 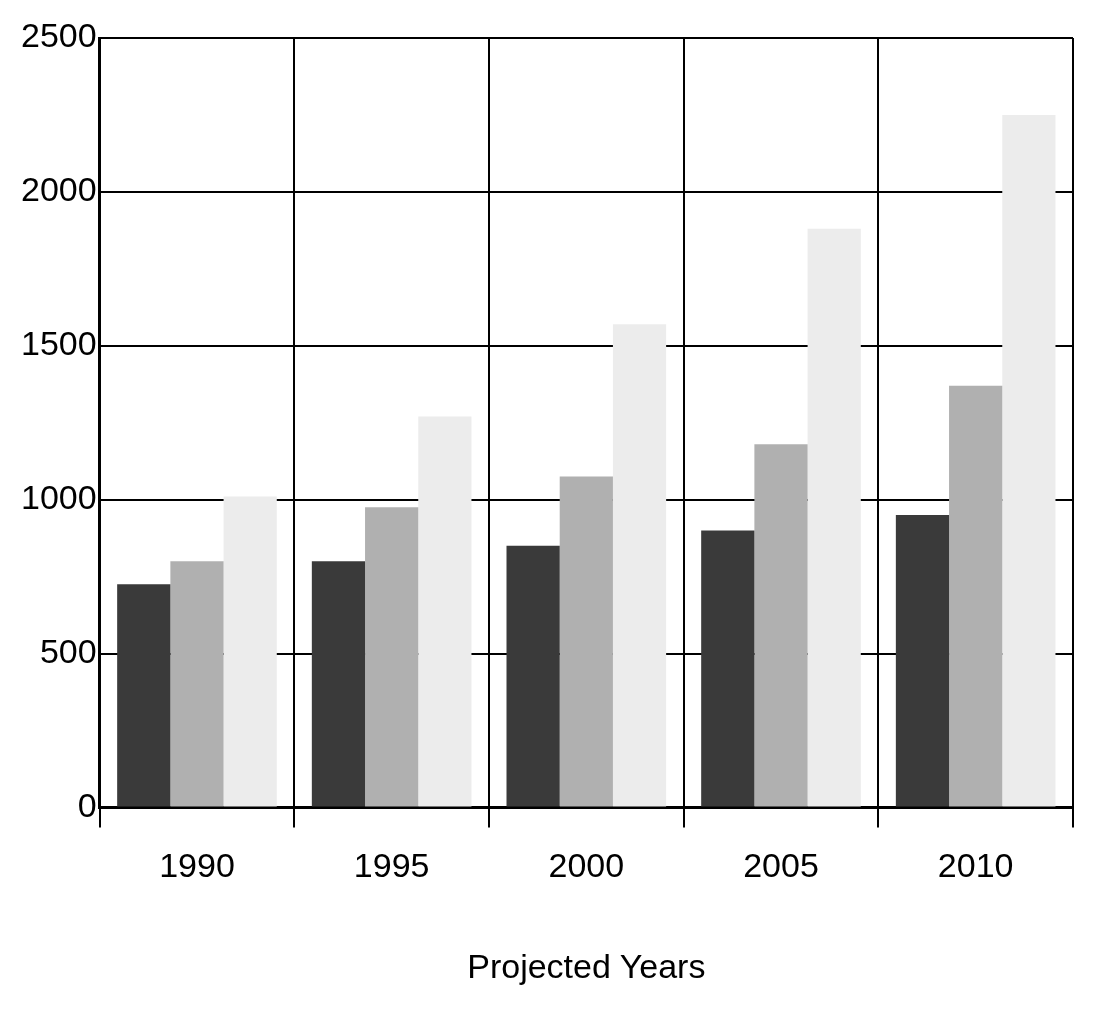 What do you see at coordinates (59, 343) in the screenshot?
I see `y-tick-label: 1500` at bounding box center [59, 343].